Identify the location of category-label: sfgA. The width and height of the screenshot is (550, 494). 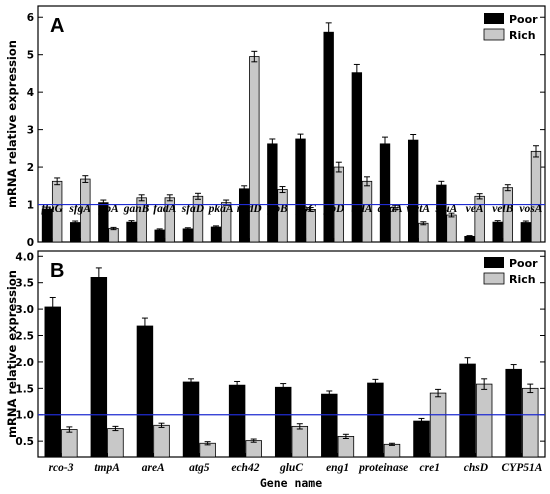
(79, 209).